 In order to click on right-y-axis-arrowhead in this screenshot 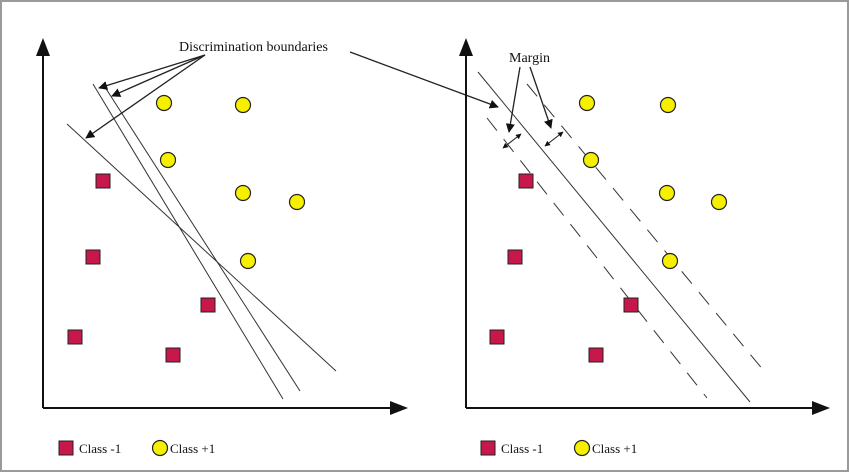, I will do `click(466, 47)`.